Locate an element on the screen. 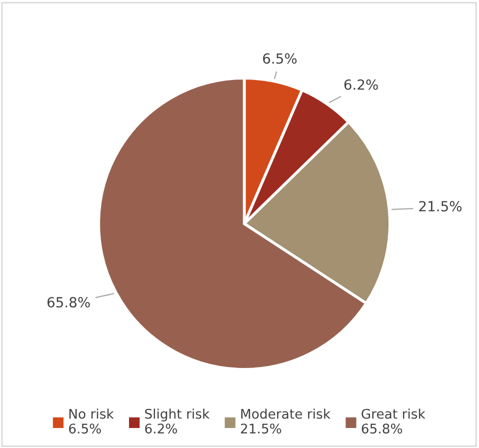 The width and height of the screenshot is (479, 448). legend-label: Great risk is located at coordinates (394, 413).